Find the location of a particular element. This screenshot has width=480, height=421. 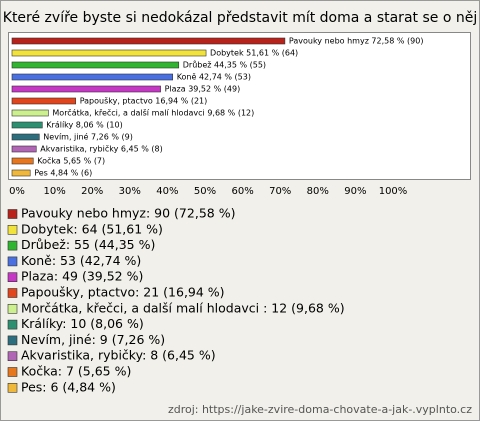

x-tick-label: 80% is located at coordinates (318, 191).